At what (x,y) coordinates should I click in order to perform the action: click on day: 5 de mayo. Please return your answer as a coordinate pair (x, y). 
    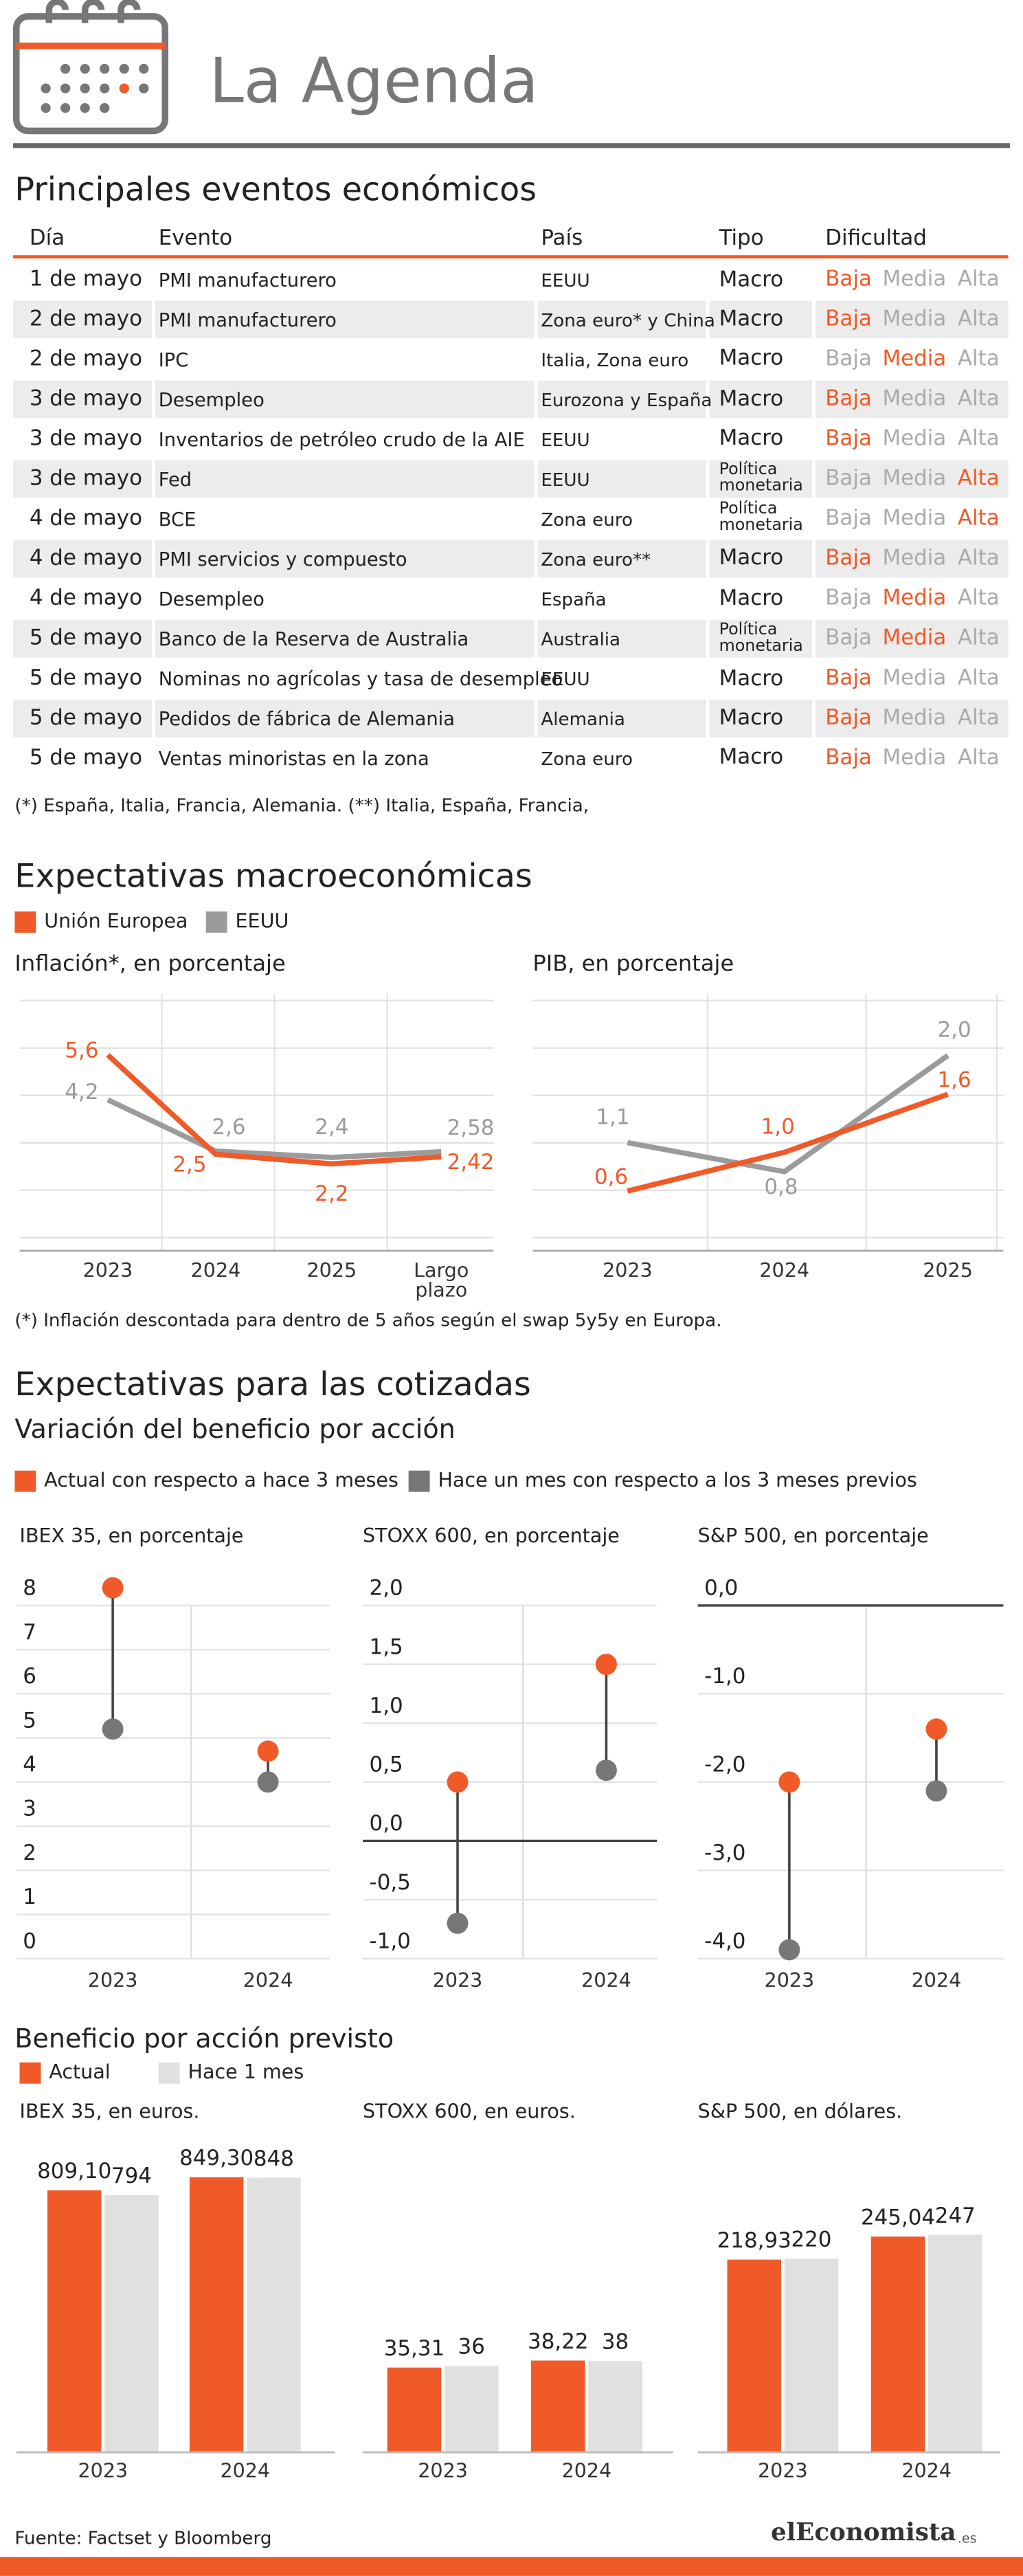
    Looking at the image, I should click on (86, 757).